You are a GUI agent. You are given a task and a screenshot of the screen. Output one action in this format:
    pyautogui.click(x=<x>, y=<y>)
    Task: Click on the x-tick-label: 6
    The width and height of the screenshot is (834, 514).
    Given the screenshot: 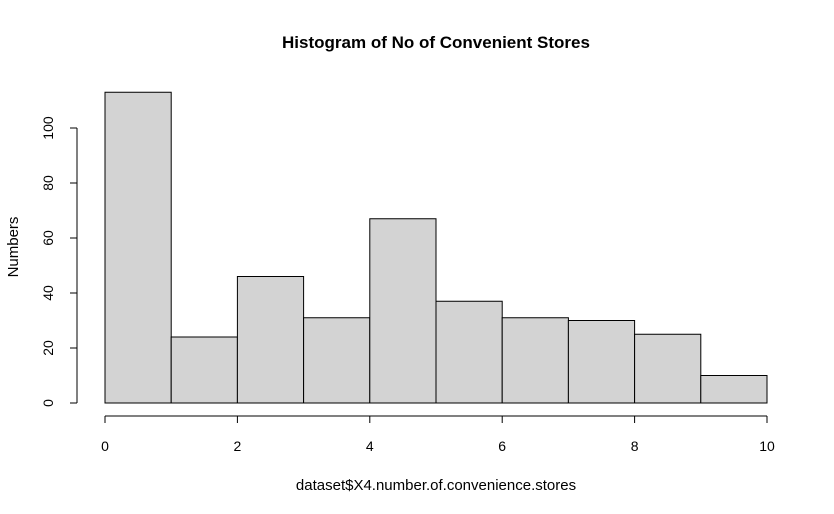 What is the action you would take?
    pyautogui.click(x=502, y=446)
    